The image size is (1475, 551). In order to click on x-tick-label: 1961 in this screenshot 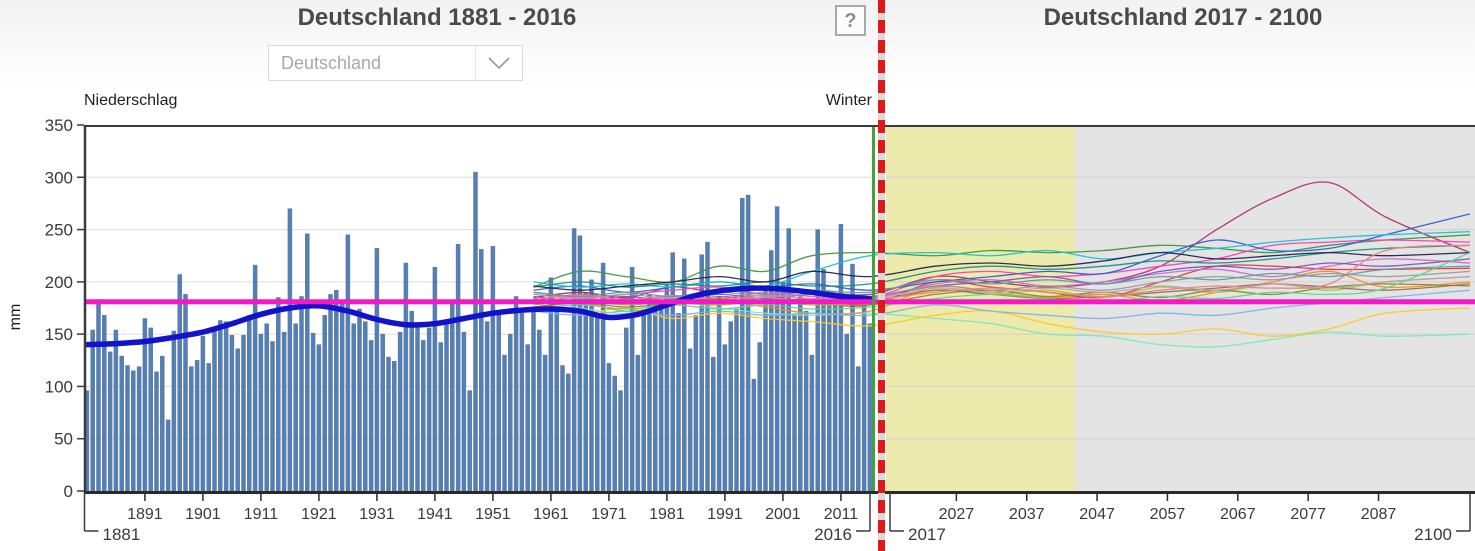, I will do `click(551, 514)`.